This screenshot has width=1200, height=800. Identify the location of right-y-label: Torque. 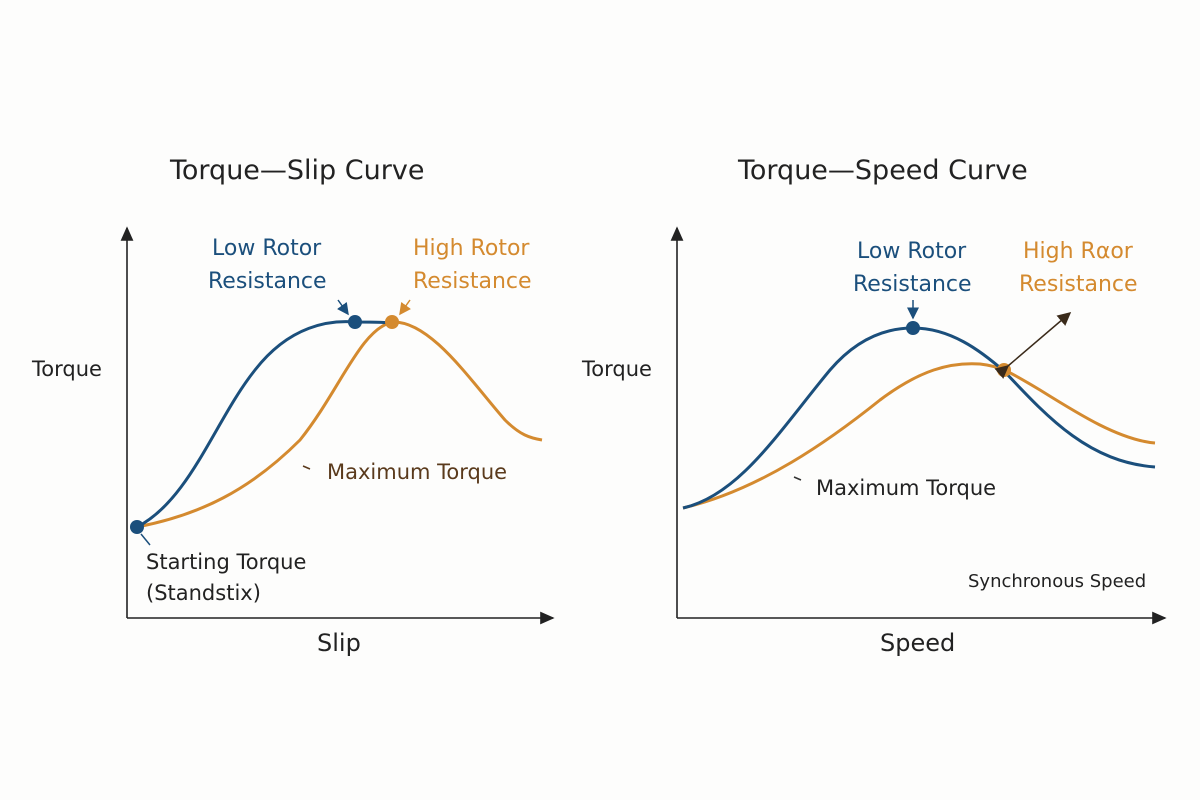
(616, 369).